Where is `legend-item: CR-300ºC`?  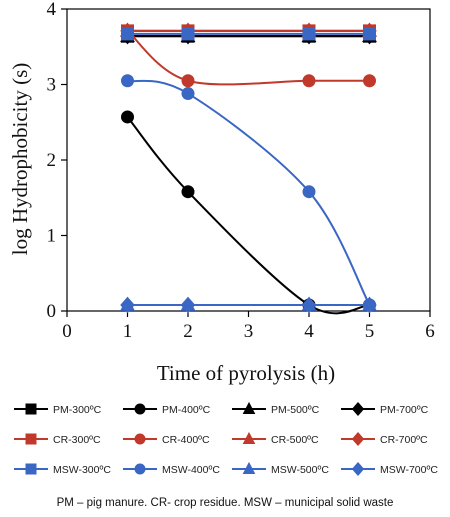
legend-item: CR-300ºC is located at coordinates (57, 439).